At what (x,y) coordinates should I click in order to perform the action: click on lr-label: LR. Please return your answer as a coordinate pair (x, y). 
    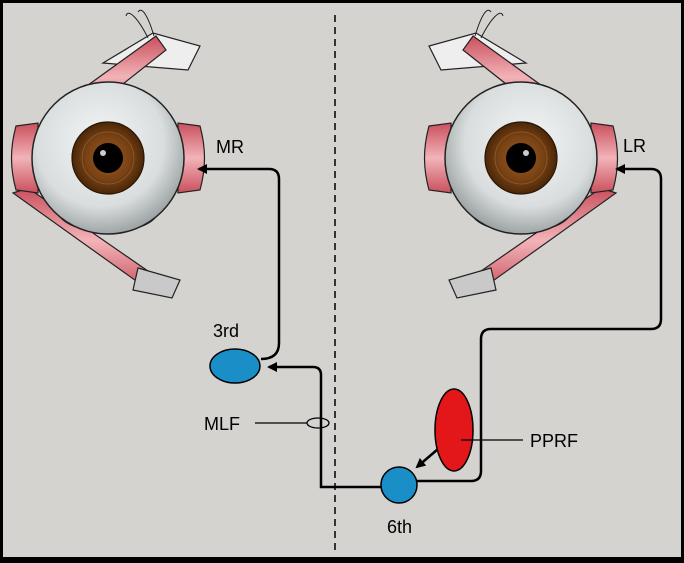
    Looking at the image, I should click on (634, 146).